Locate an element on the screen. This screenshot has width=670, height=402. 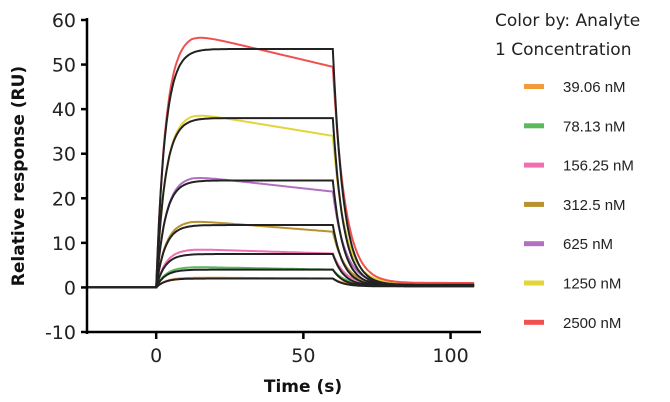
y-tick-label: 50 is located at coordinates (64, 66).